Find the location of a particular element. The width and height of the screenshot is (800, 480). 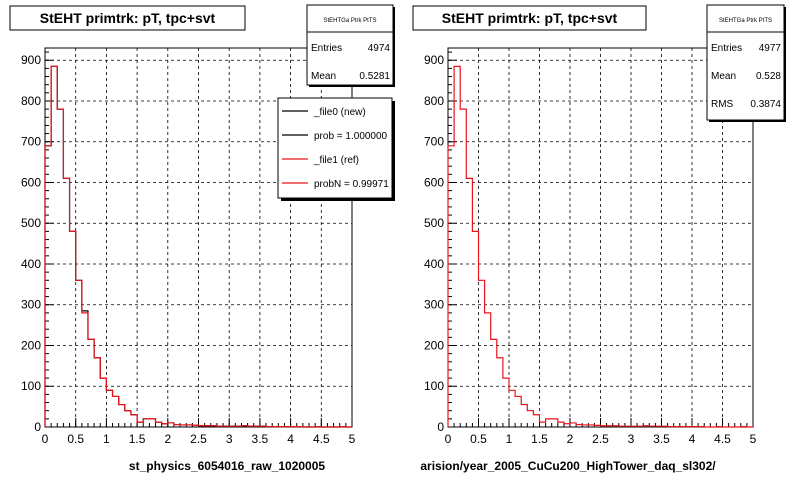

legend-label: probN = 0.99971 is located at coordinates (351, 184).